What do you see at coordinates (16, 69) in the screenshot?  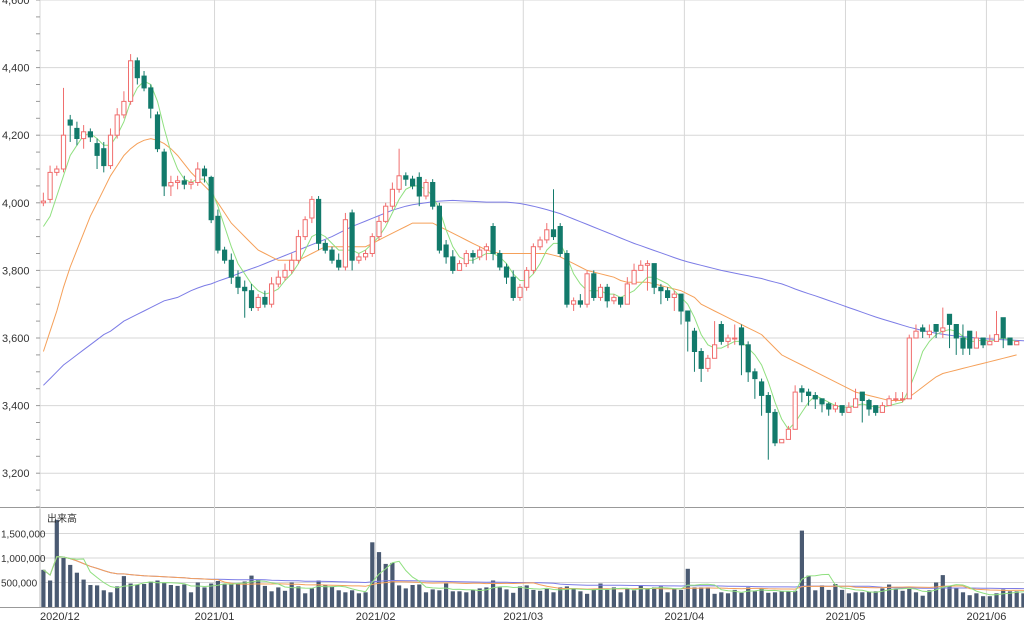 I see `price-y-tick-label: 4,400` at bounding box center [16, 69].